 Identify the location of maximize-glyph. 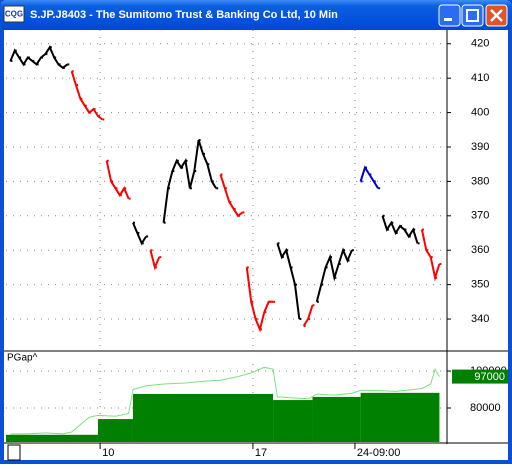
(472, 15).